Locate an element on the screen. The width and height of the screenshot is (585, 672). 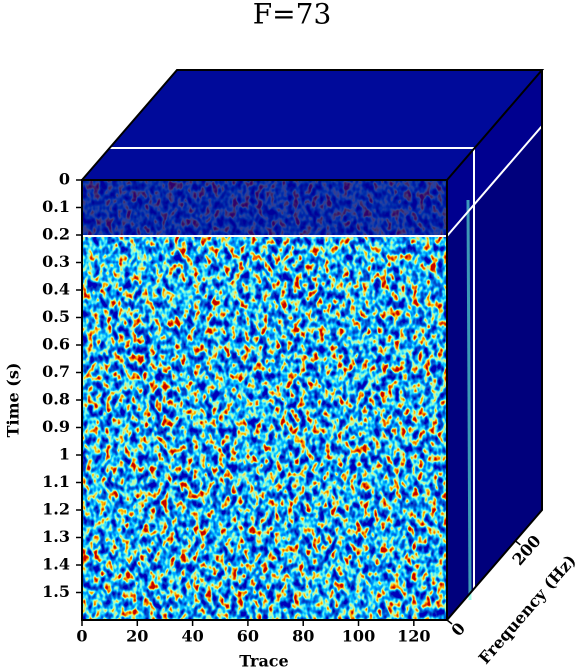
x-tick-label: 60 is located at coordinates (248, 636).